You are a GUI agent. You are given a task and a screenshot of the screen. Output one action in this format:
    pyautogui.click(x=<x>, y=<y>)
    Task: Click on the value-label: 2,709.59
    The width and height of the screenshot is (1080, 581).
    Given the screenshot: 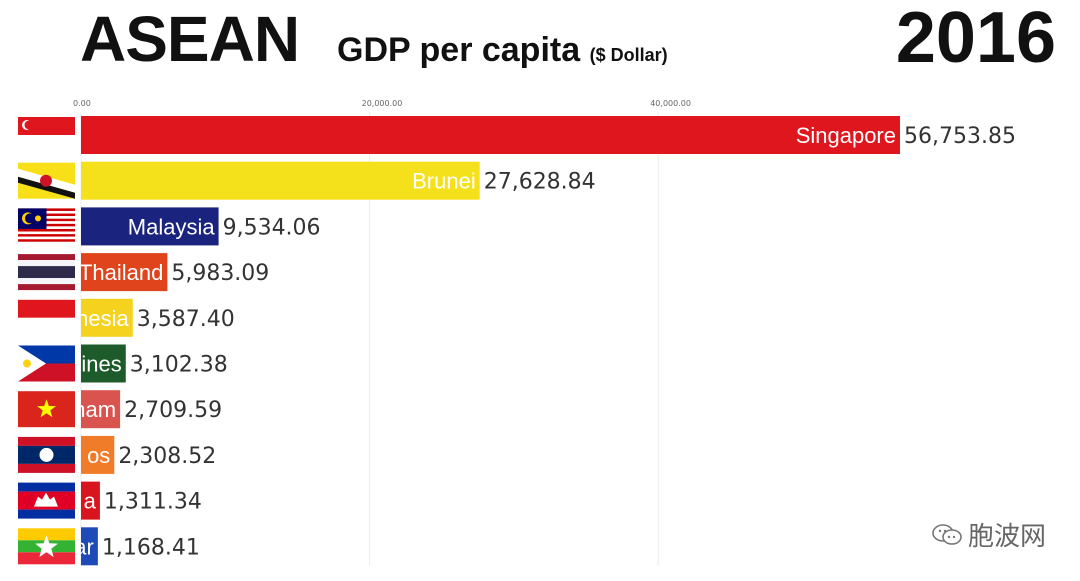 What is the action you would take?
    pyautogui.click(x=173, y=410)
    